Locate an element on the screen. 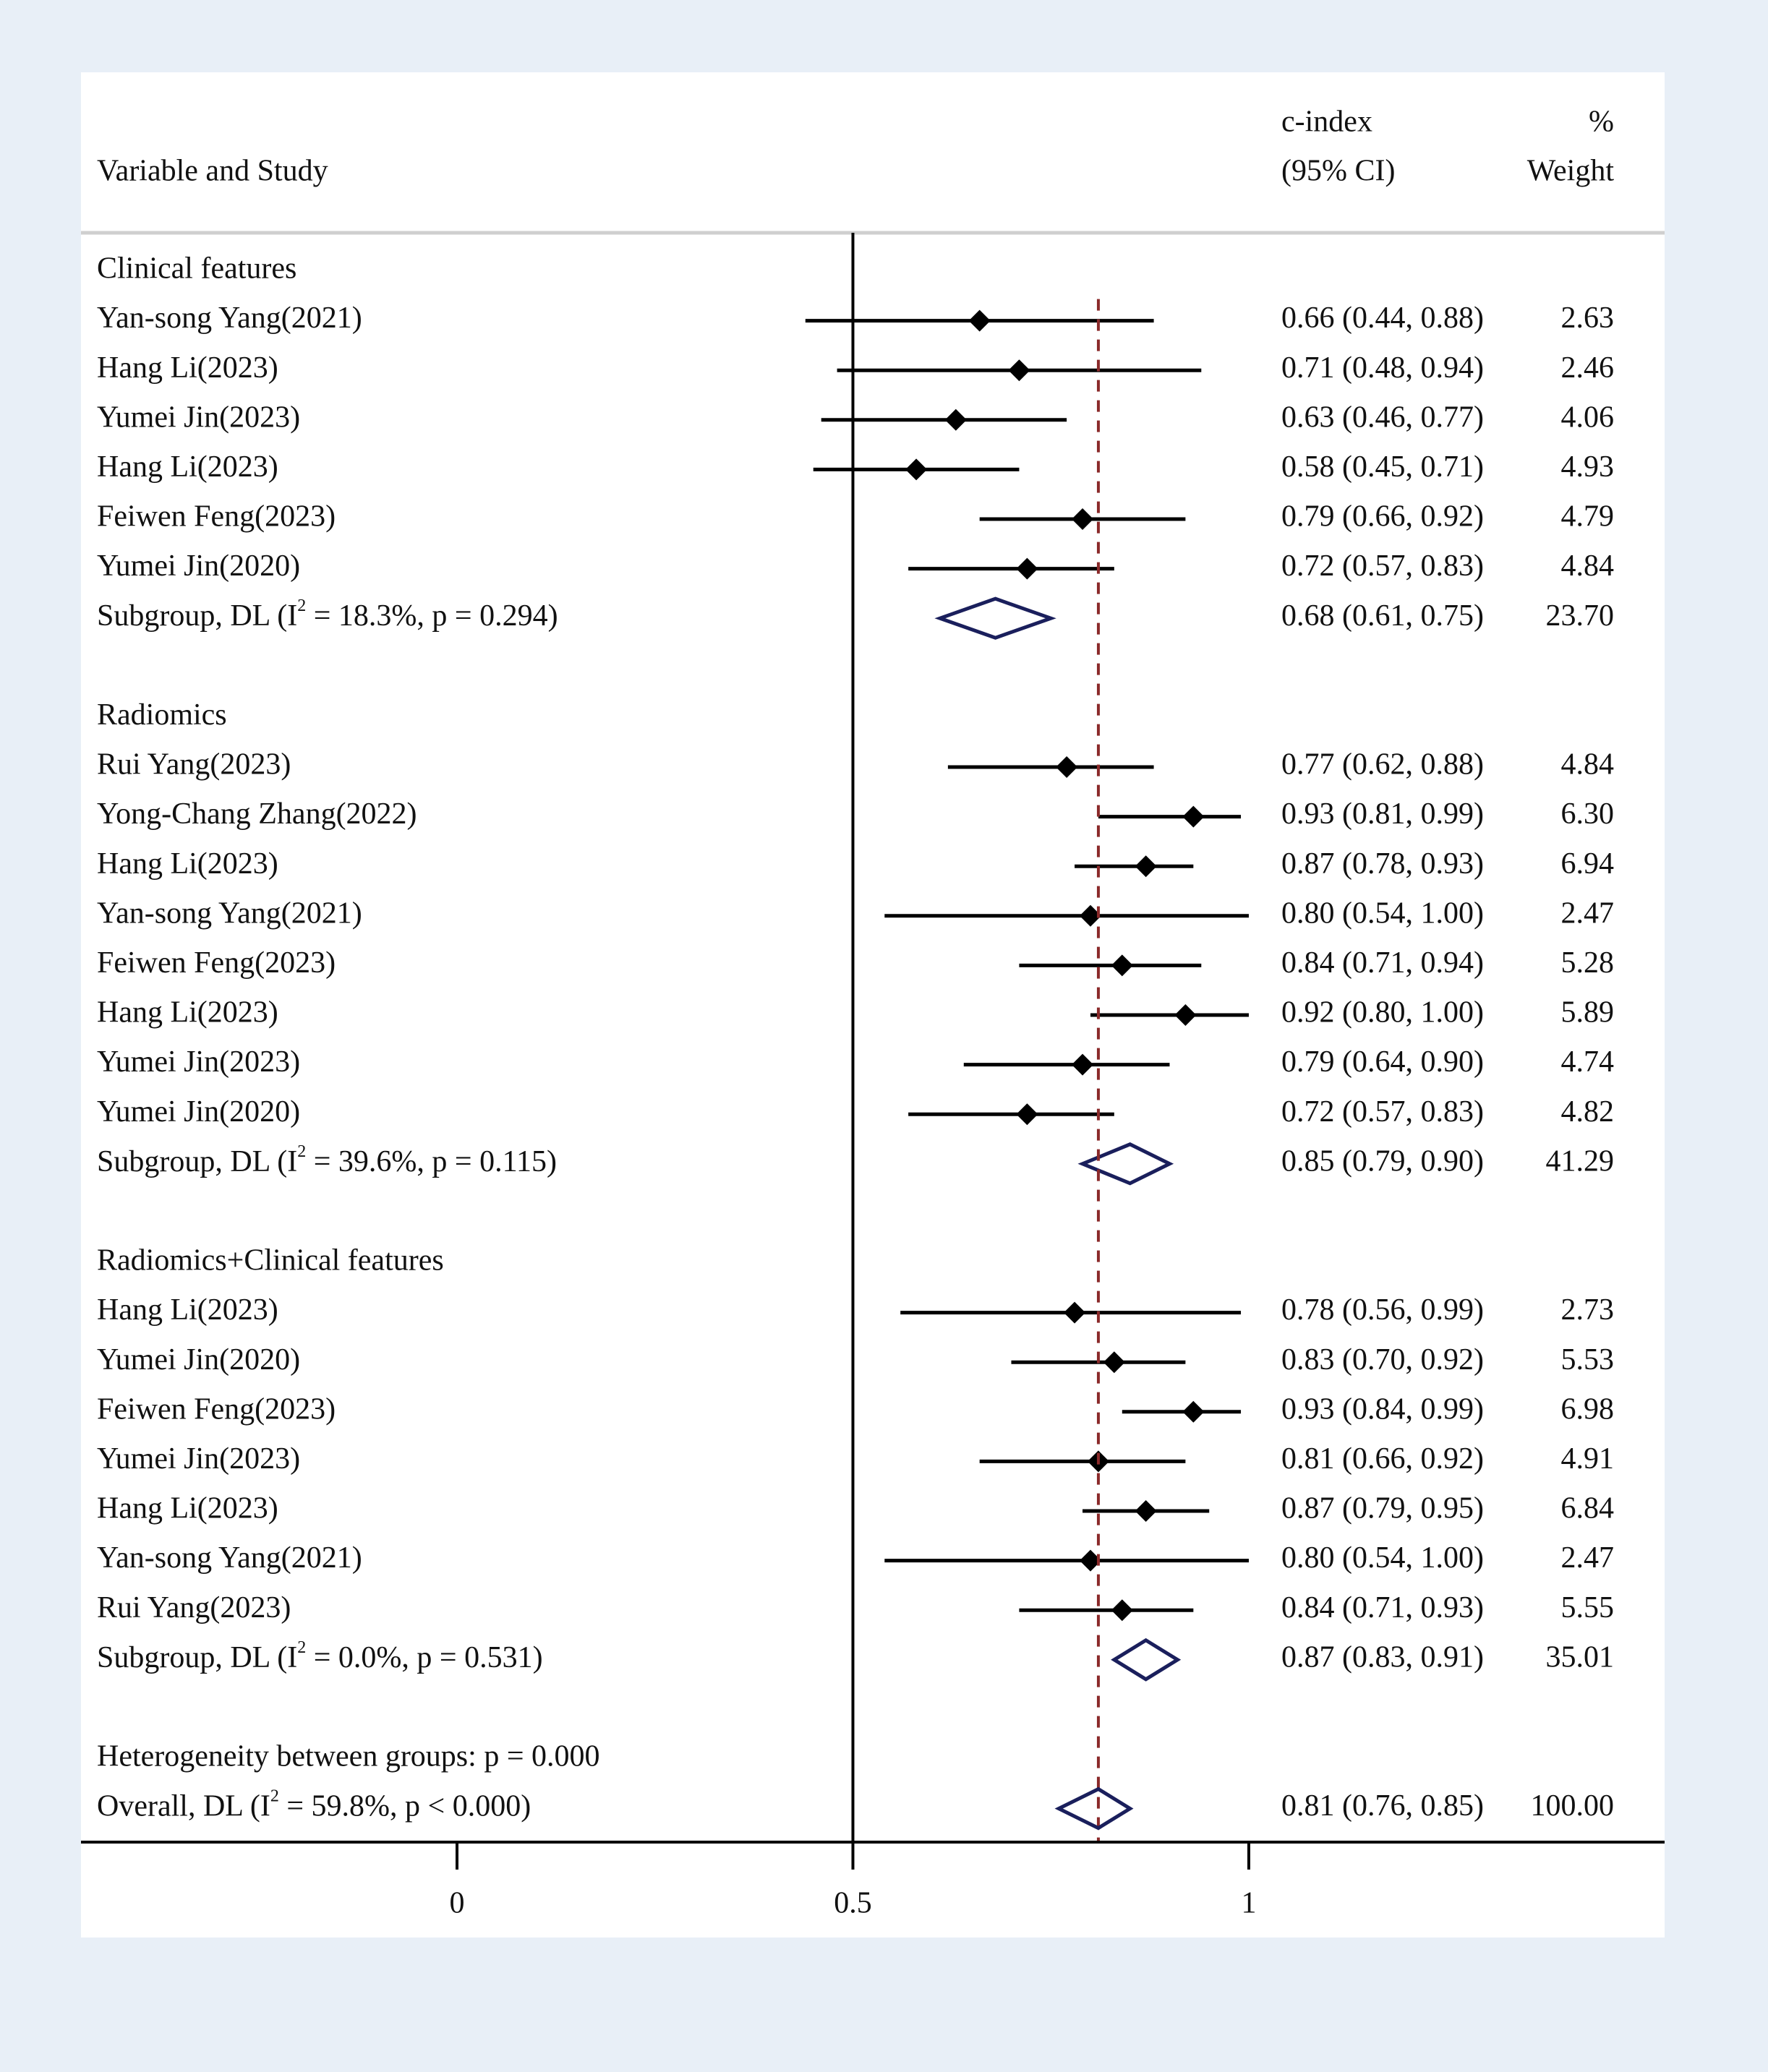 The height and width of the screenshot is (2072, 1768). weight-value: 4.82 is located at coordinates (1588, 1112).